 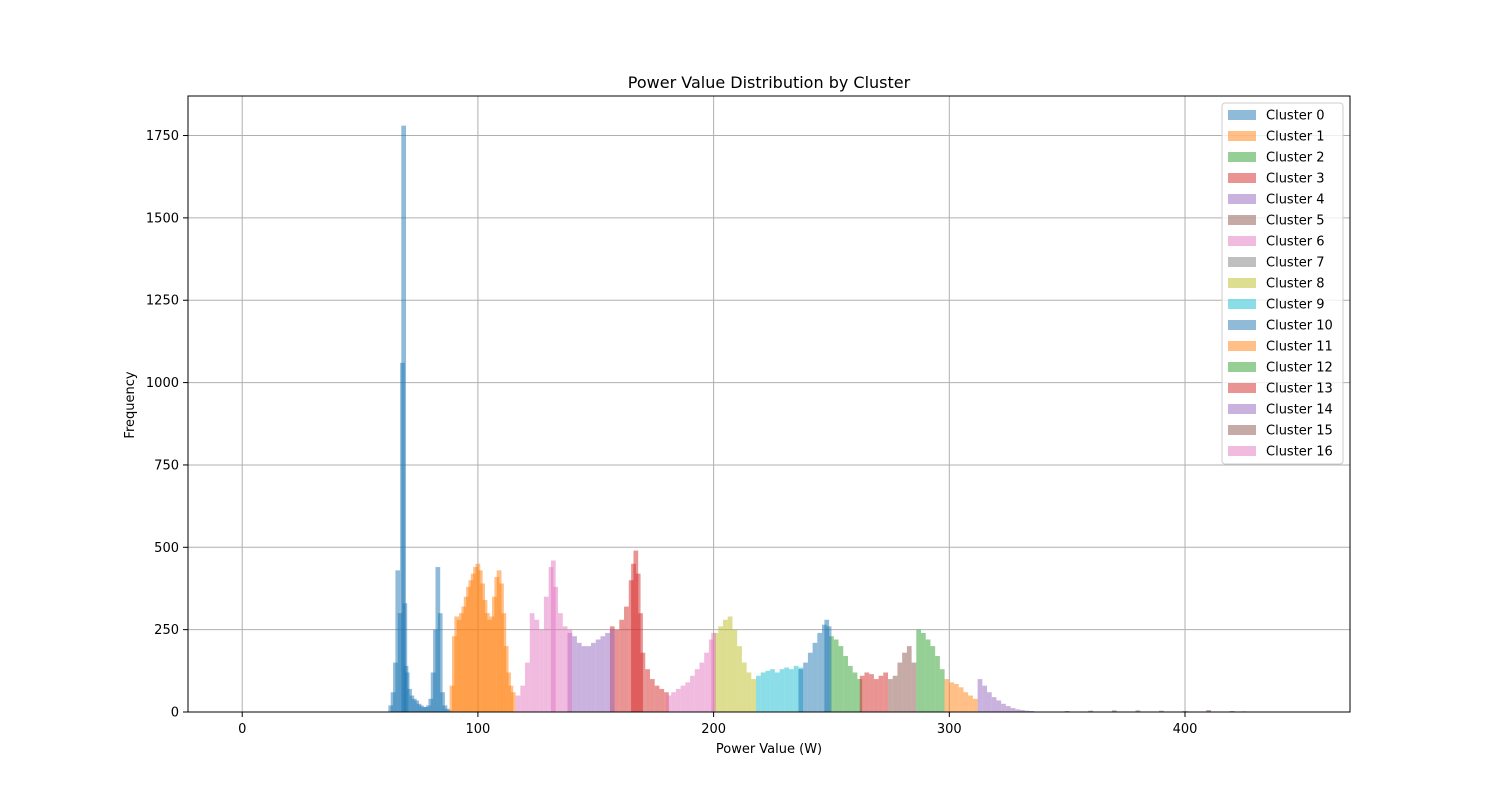 I want to click on chart-title: Power Value Distribution by Cluster, so click(x=769, y=82).